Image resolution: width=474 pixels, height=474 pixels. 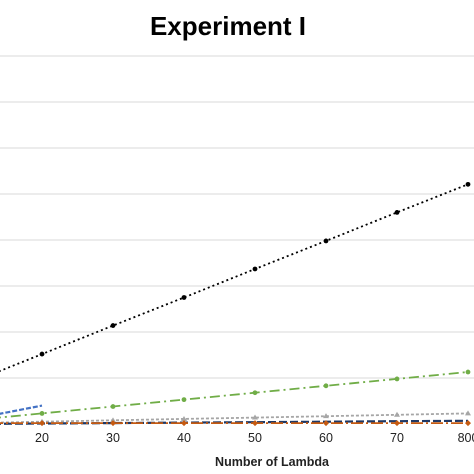 I want to click on x-axis-label: Number of Lambda, so click(x=272, y=462).